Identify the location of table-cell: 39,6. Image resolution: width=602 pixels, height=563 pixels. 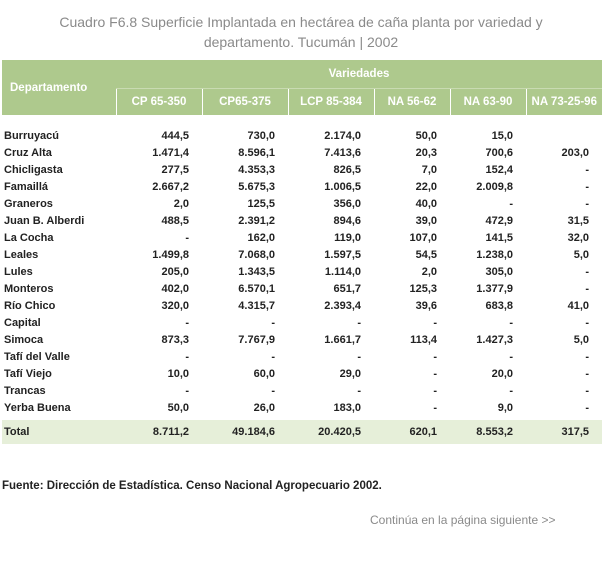
(426, 305).